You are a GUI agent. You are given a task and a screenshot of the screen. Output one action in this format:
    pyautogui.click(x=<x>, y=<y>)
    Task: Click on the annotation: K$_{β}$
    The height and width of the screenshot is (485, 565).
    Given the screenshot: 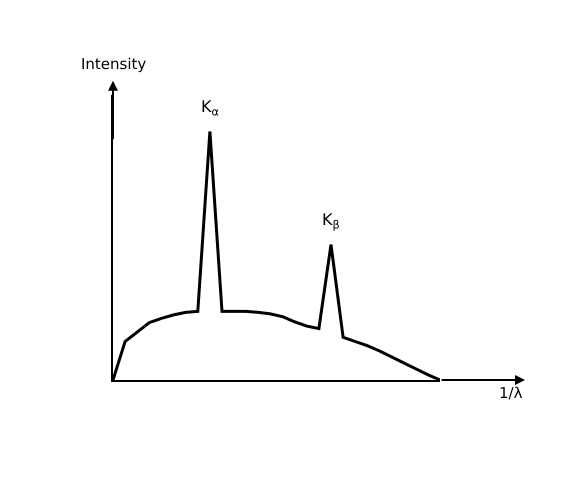 What is the action you would take?
    pyautogui.click(x=331, y=221)
    